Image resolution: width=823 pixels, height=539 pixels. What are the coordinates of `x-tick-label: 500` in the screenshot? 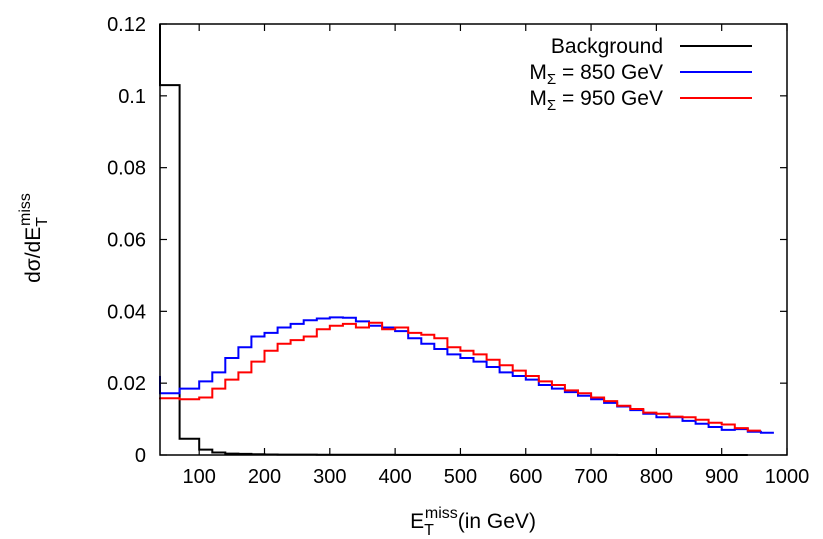 It's located at (460, 477).